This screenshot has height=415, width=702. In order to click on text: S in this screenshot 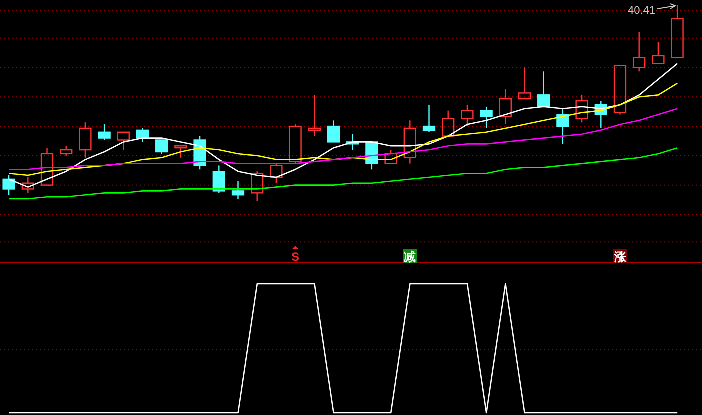, I will do `click(296, 257)`.